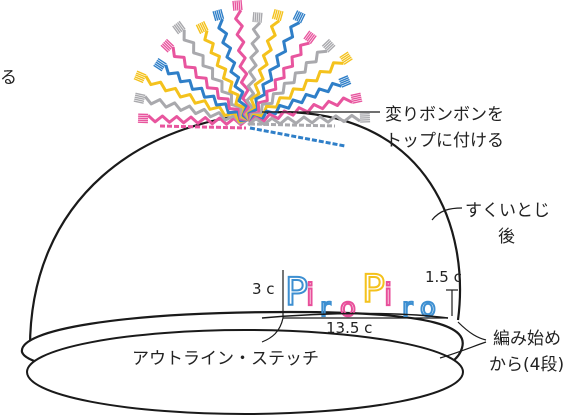 The width and height of the screenshot is (577, 416). What do you see at coordinates (443, 277) in the screenshot?
I see `dim-right-label: 1.5 c` at bounding box center [443, 277].